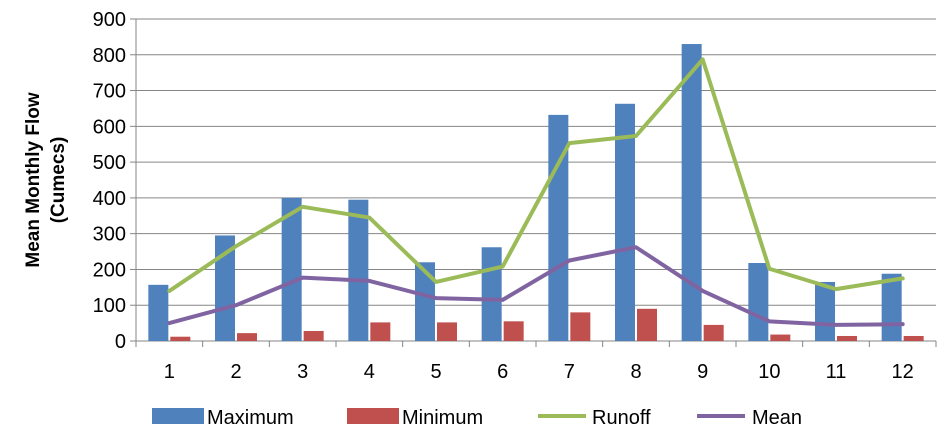 The image size is (949, 434). Describe the element at coordinates (536, 286) in the screenshot. I see `line-mean` at that location.